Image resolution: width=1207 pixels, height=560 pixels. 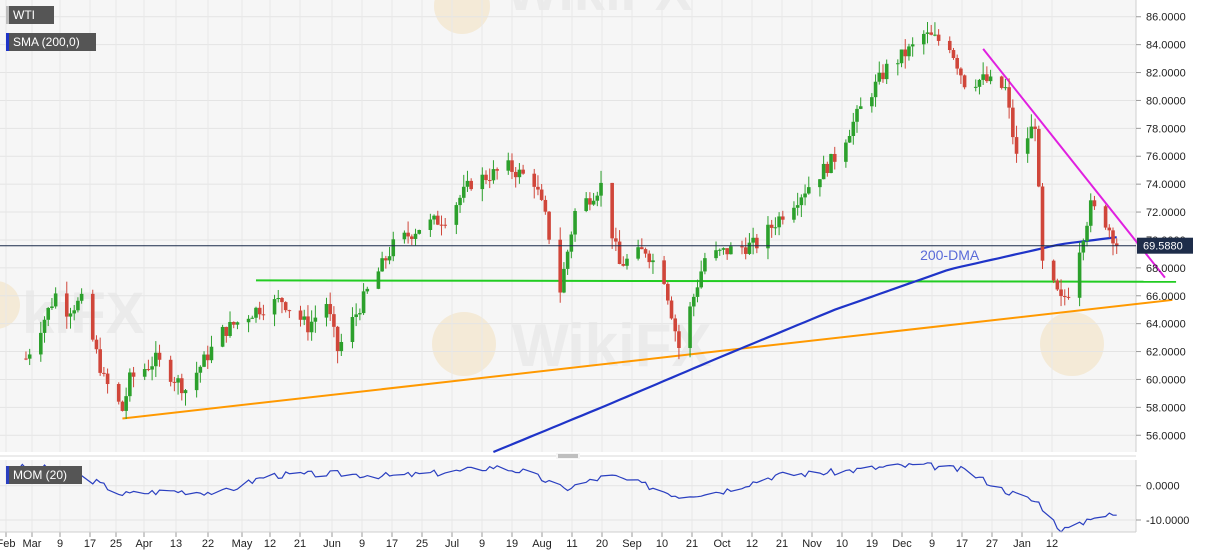 I want to click on x-tick-label: Oct, so click(x=721, y=544).